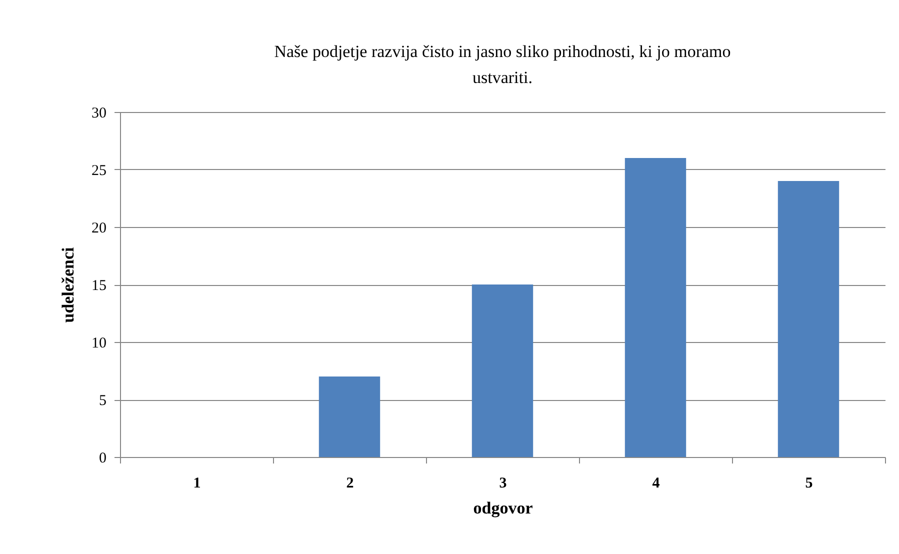 The height and width of the screenshot is (554, 899). Describe the element at coordinates (656, 484) in the screenshot. I see `x-tick-label: 4` at that location.